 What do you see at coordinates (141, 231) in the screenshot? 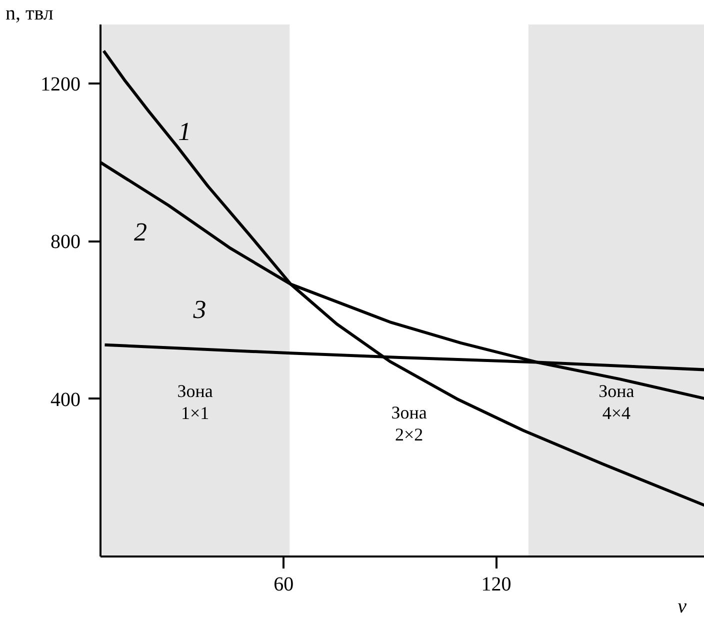
I see `series-label: 2` at bounding box center [141, 231].